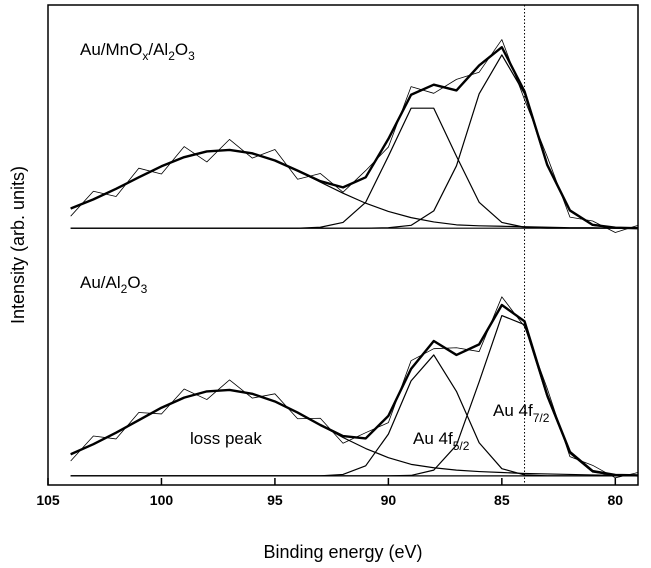  I want to click on annotation-text: Au/Al, so click(100, 282).